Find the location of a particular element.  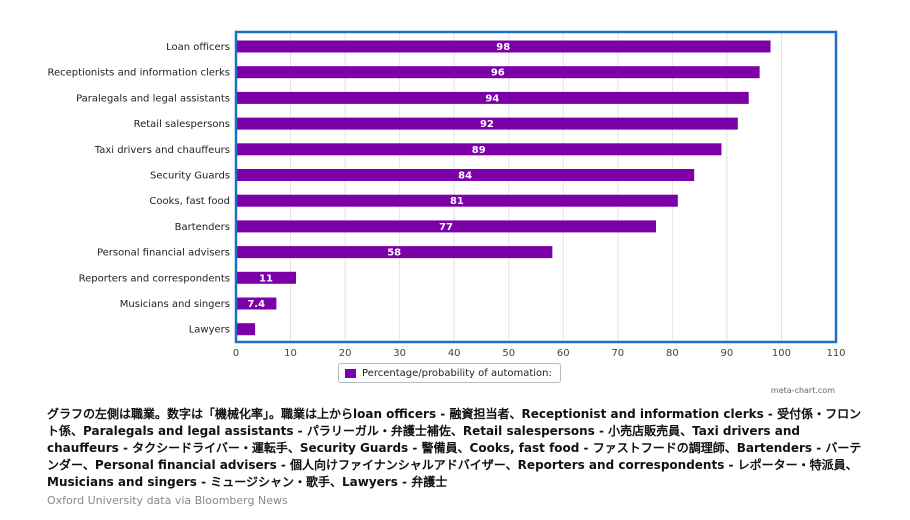

data-label: 81 is located at coordinates (457, 201).